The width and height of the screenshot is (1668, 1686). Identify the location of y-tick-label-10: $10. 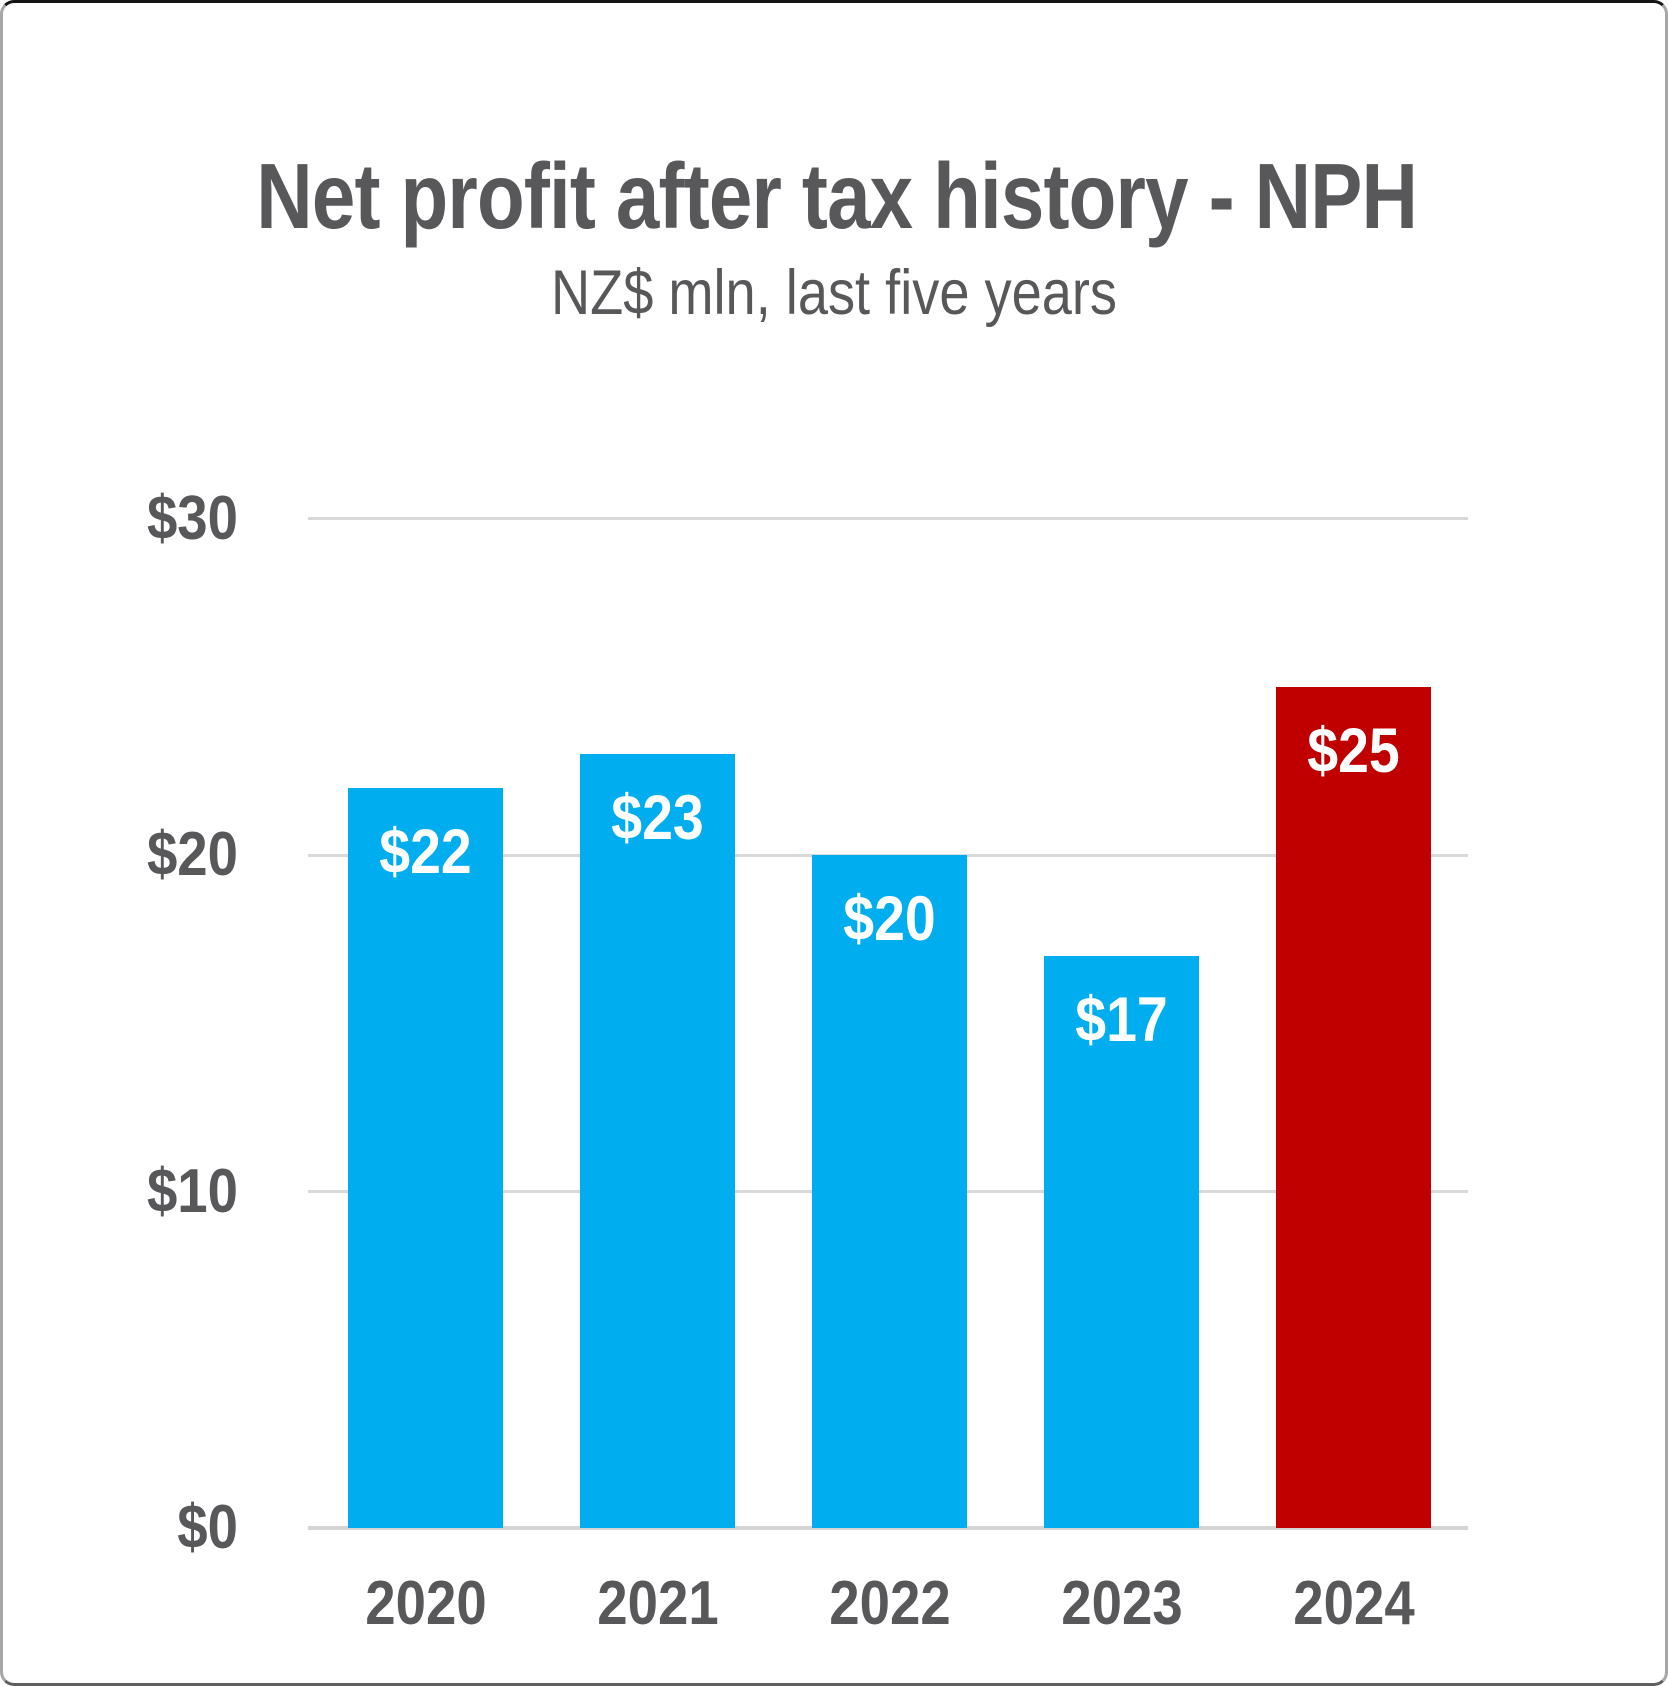
(192, 1191).